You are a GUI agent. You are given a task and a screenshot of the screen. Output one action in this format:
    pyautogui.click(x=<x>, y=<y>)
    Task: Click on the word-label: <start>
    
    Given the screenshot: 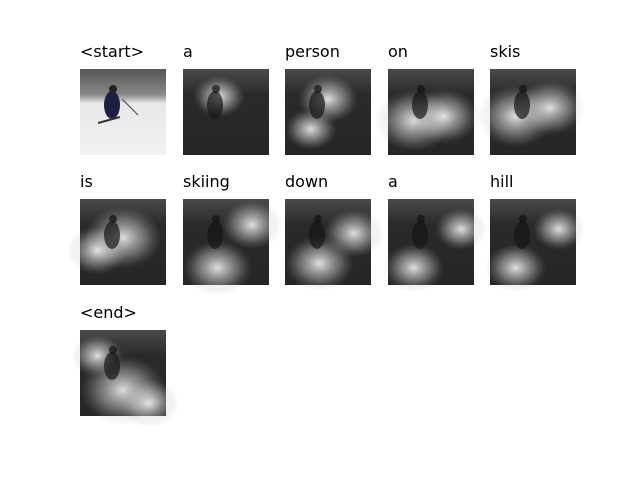 What is the action you would take?
    pyautogui.click(x=112, y=51)
    